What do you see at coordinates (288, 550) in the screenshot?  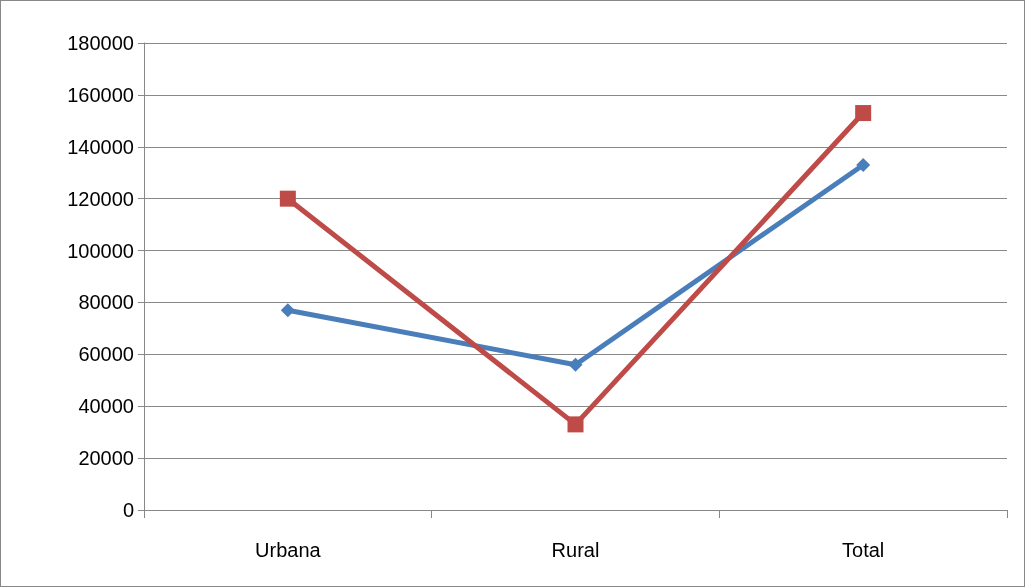 I see `x-tick-label: Urbana` at bounding box center [288, 550].